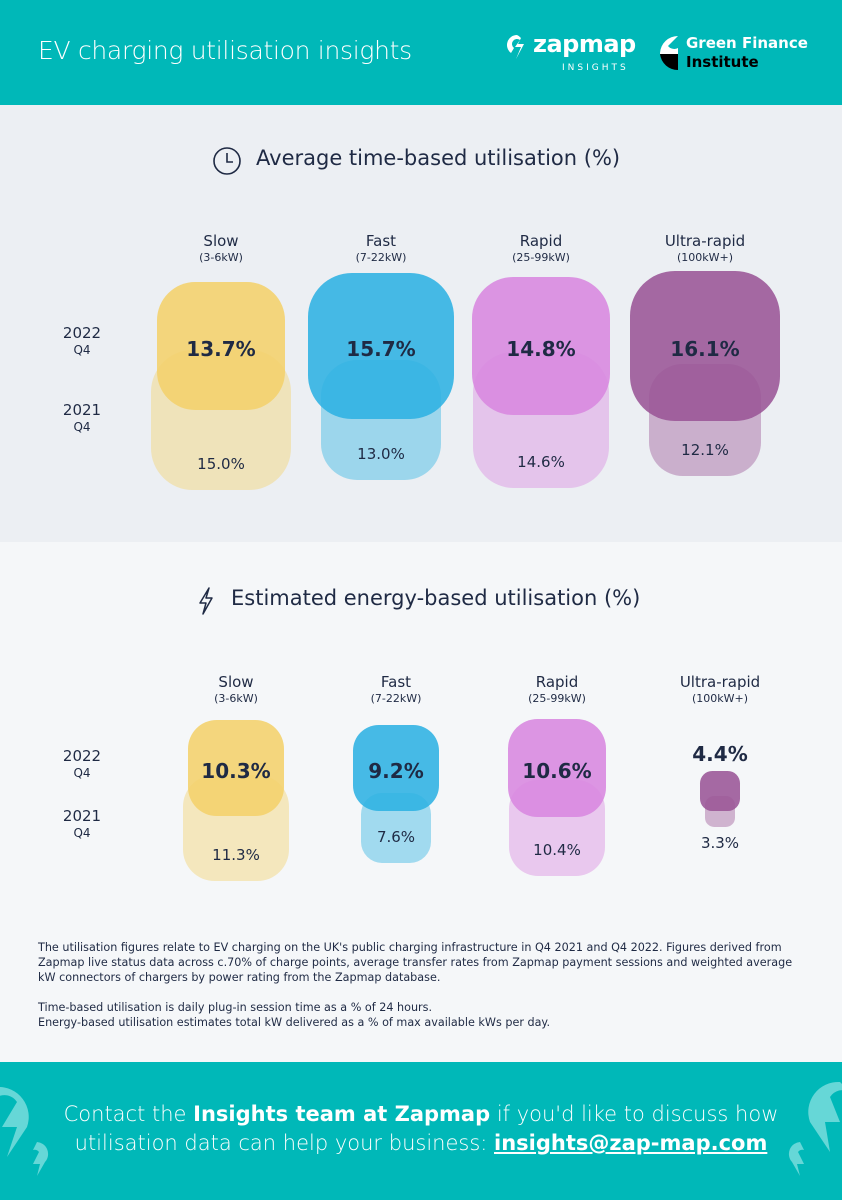 Image resolution: width=842 pixels, height=1200 pixels. I want to click on page-title: EV charging utilisation insights, so click(225, 50).